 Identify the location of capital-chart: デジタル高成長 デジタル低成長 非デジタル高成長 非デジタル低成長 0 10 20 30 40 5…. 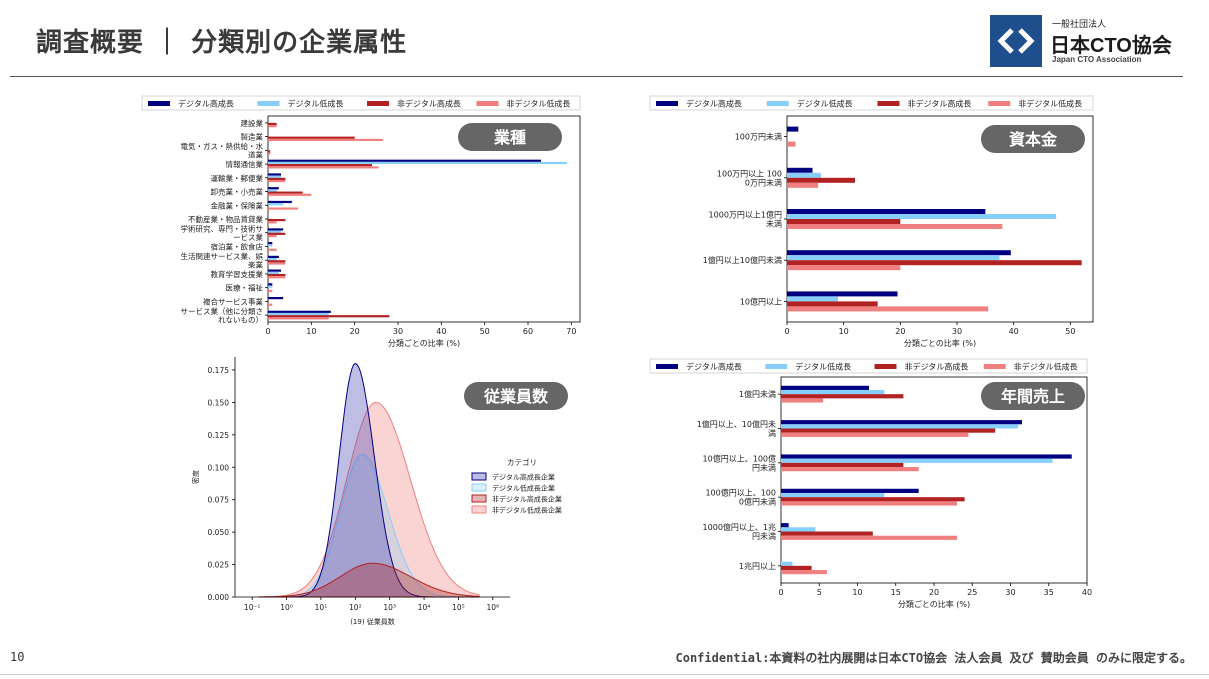
(871, 221).